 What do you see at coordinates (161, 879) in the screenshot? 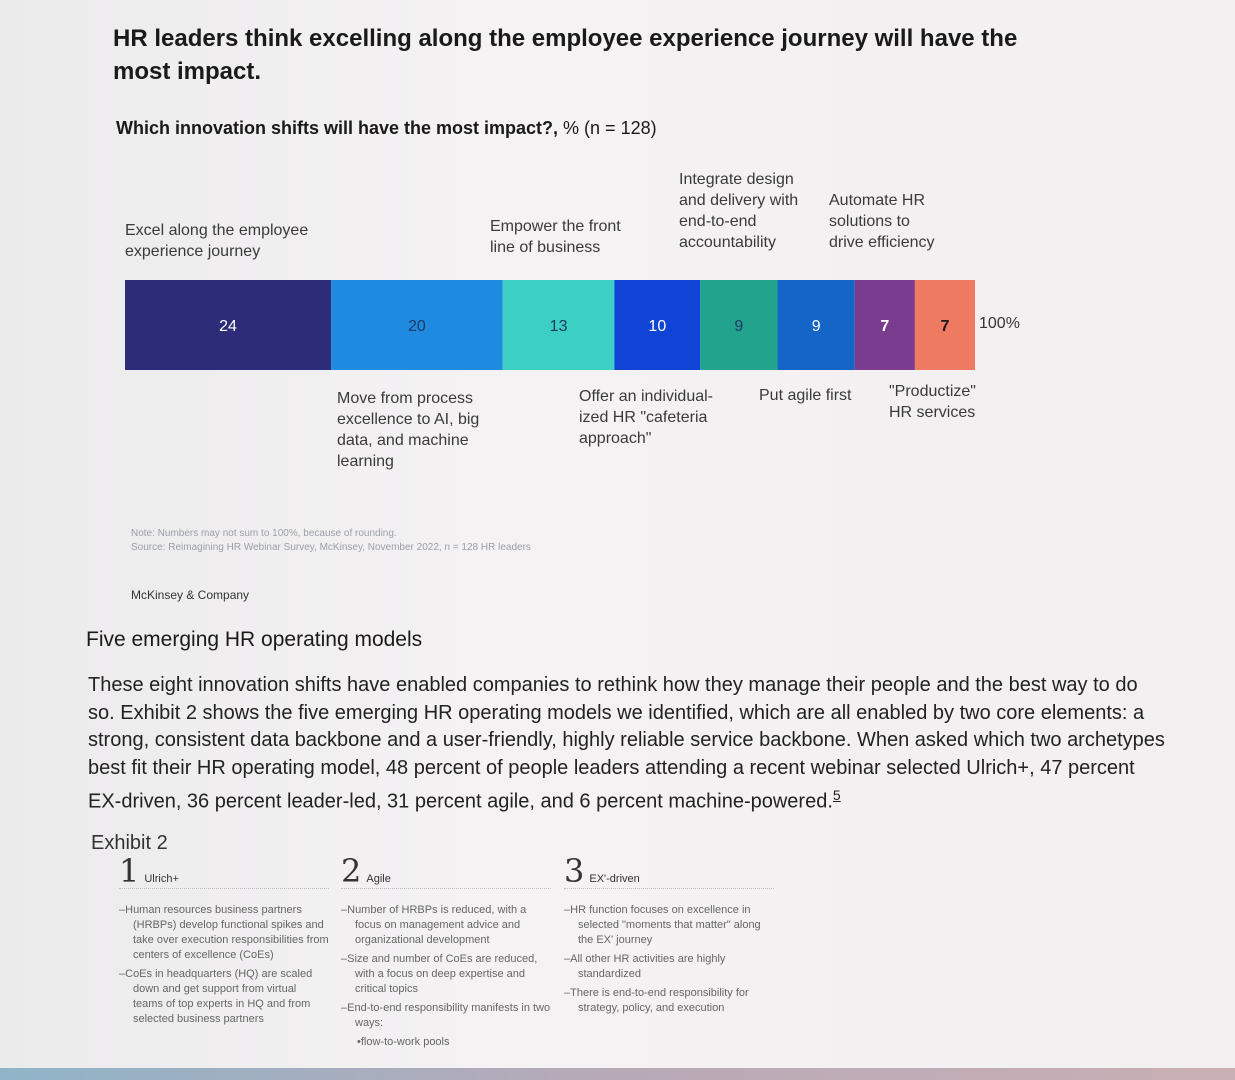
I see `model-name: Ulrich+` at bounding box center [161, 879].